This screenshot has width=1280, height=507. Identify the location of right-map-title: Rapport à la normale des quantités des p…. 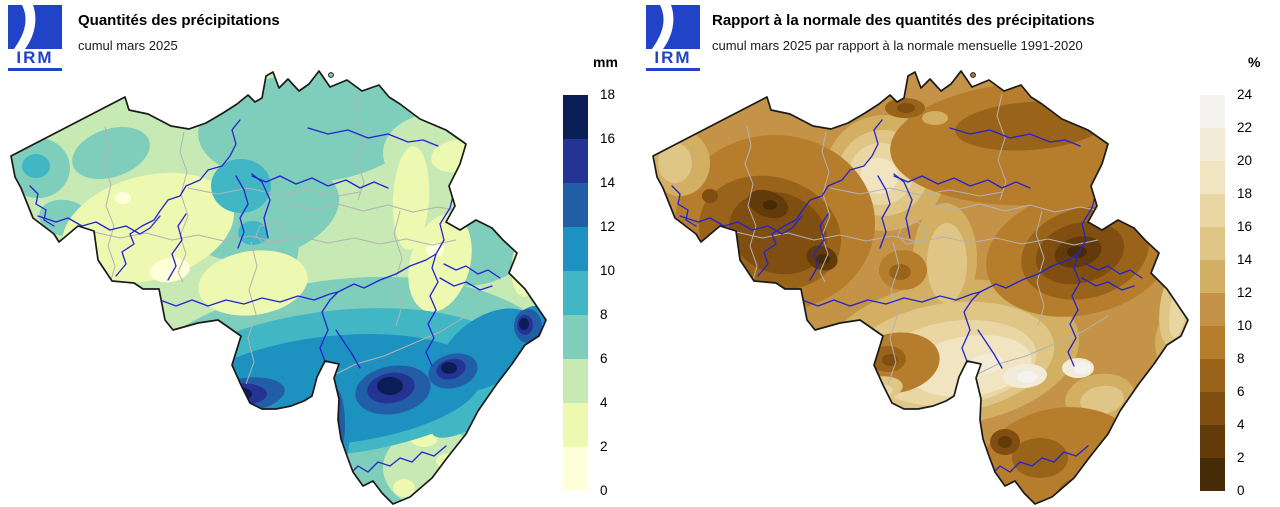
(903, 20).